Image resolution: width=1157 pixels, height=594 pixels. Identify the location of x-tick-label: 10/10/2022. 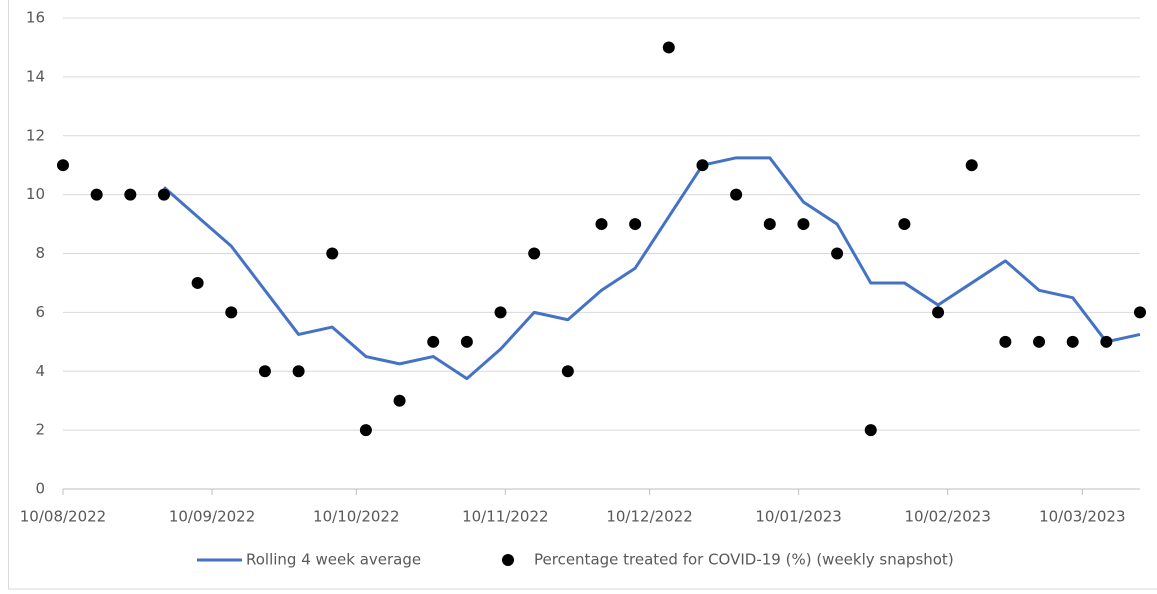
(356, 517).